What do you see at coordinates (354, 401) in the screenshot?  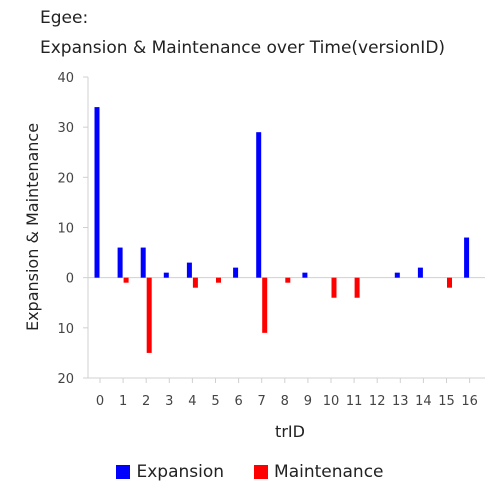 I see `x-tick-label: 11` at bounding box center [354, 401].